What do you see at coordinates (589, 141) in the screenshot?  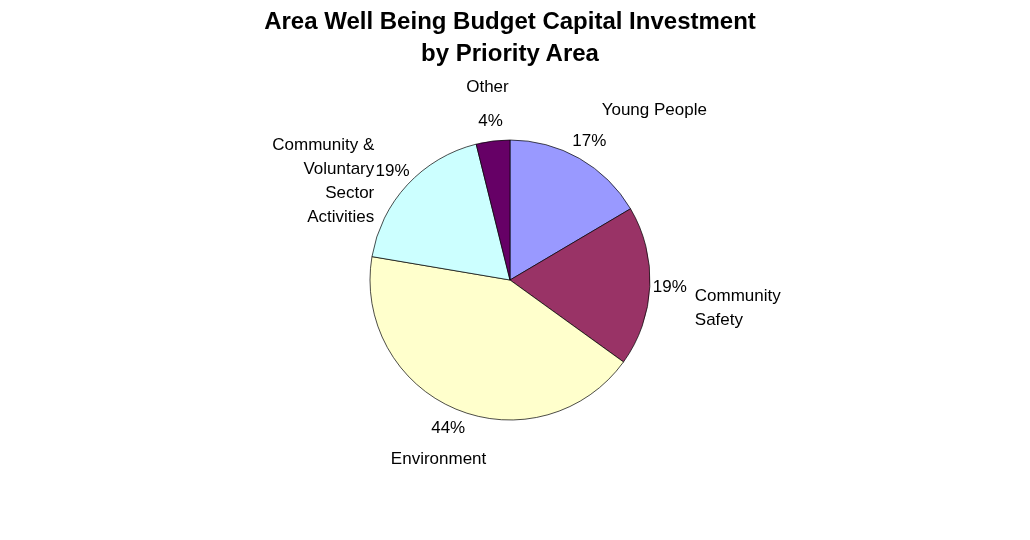 I see `data-label: 17%` at bounding box center [589, 141].